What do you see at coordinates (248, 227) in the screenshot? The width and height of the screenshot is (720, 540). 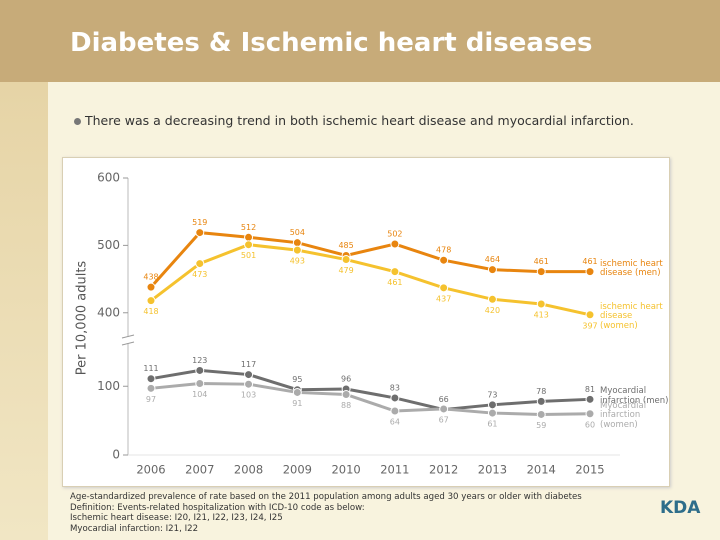 I see `data-label: 512` at bounding box center [248, 227].